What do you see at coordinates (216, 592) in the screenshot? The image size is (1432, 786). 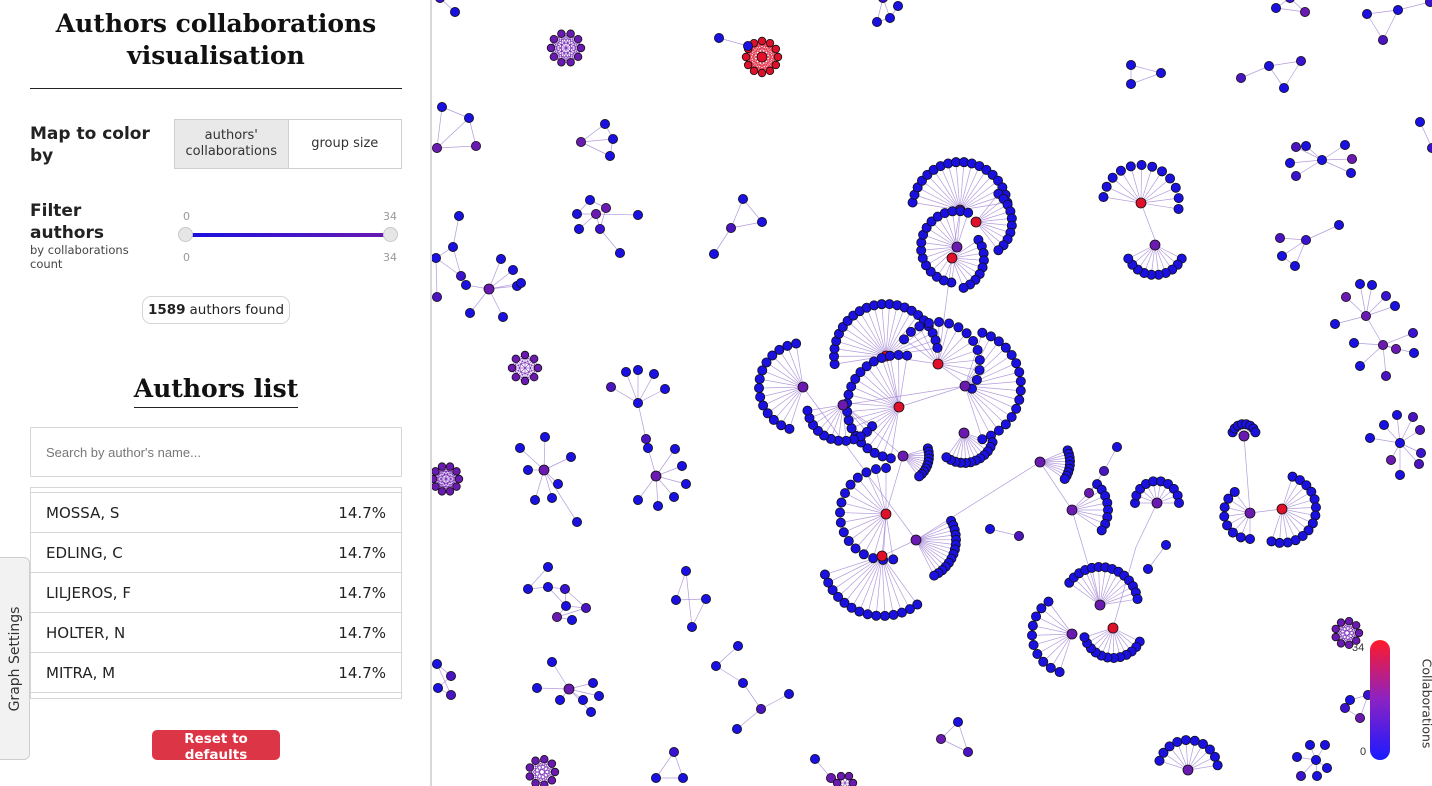 I see `author-row: LILJEROS, F 14.7%` at bounding box center [216, 592].